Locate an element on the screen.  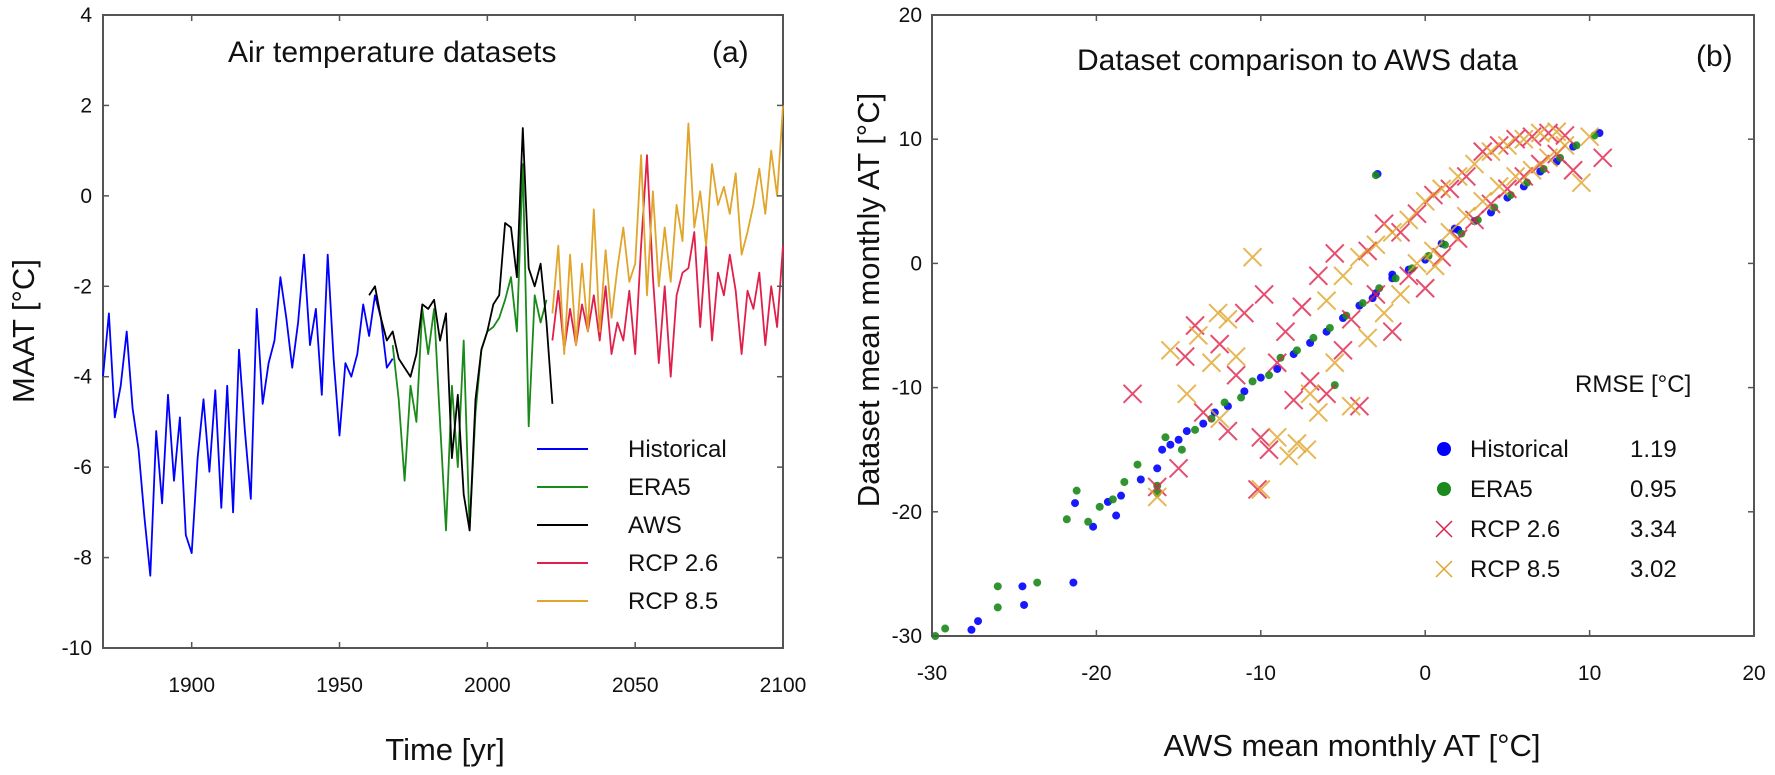
panel-a-xlabel: Time [yr] is located at coordinates (444, 749).